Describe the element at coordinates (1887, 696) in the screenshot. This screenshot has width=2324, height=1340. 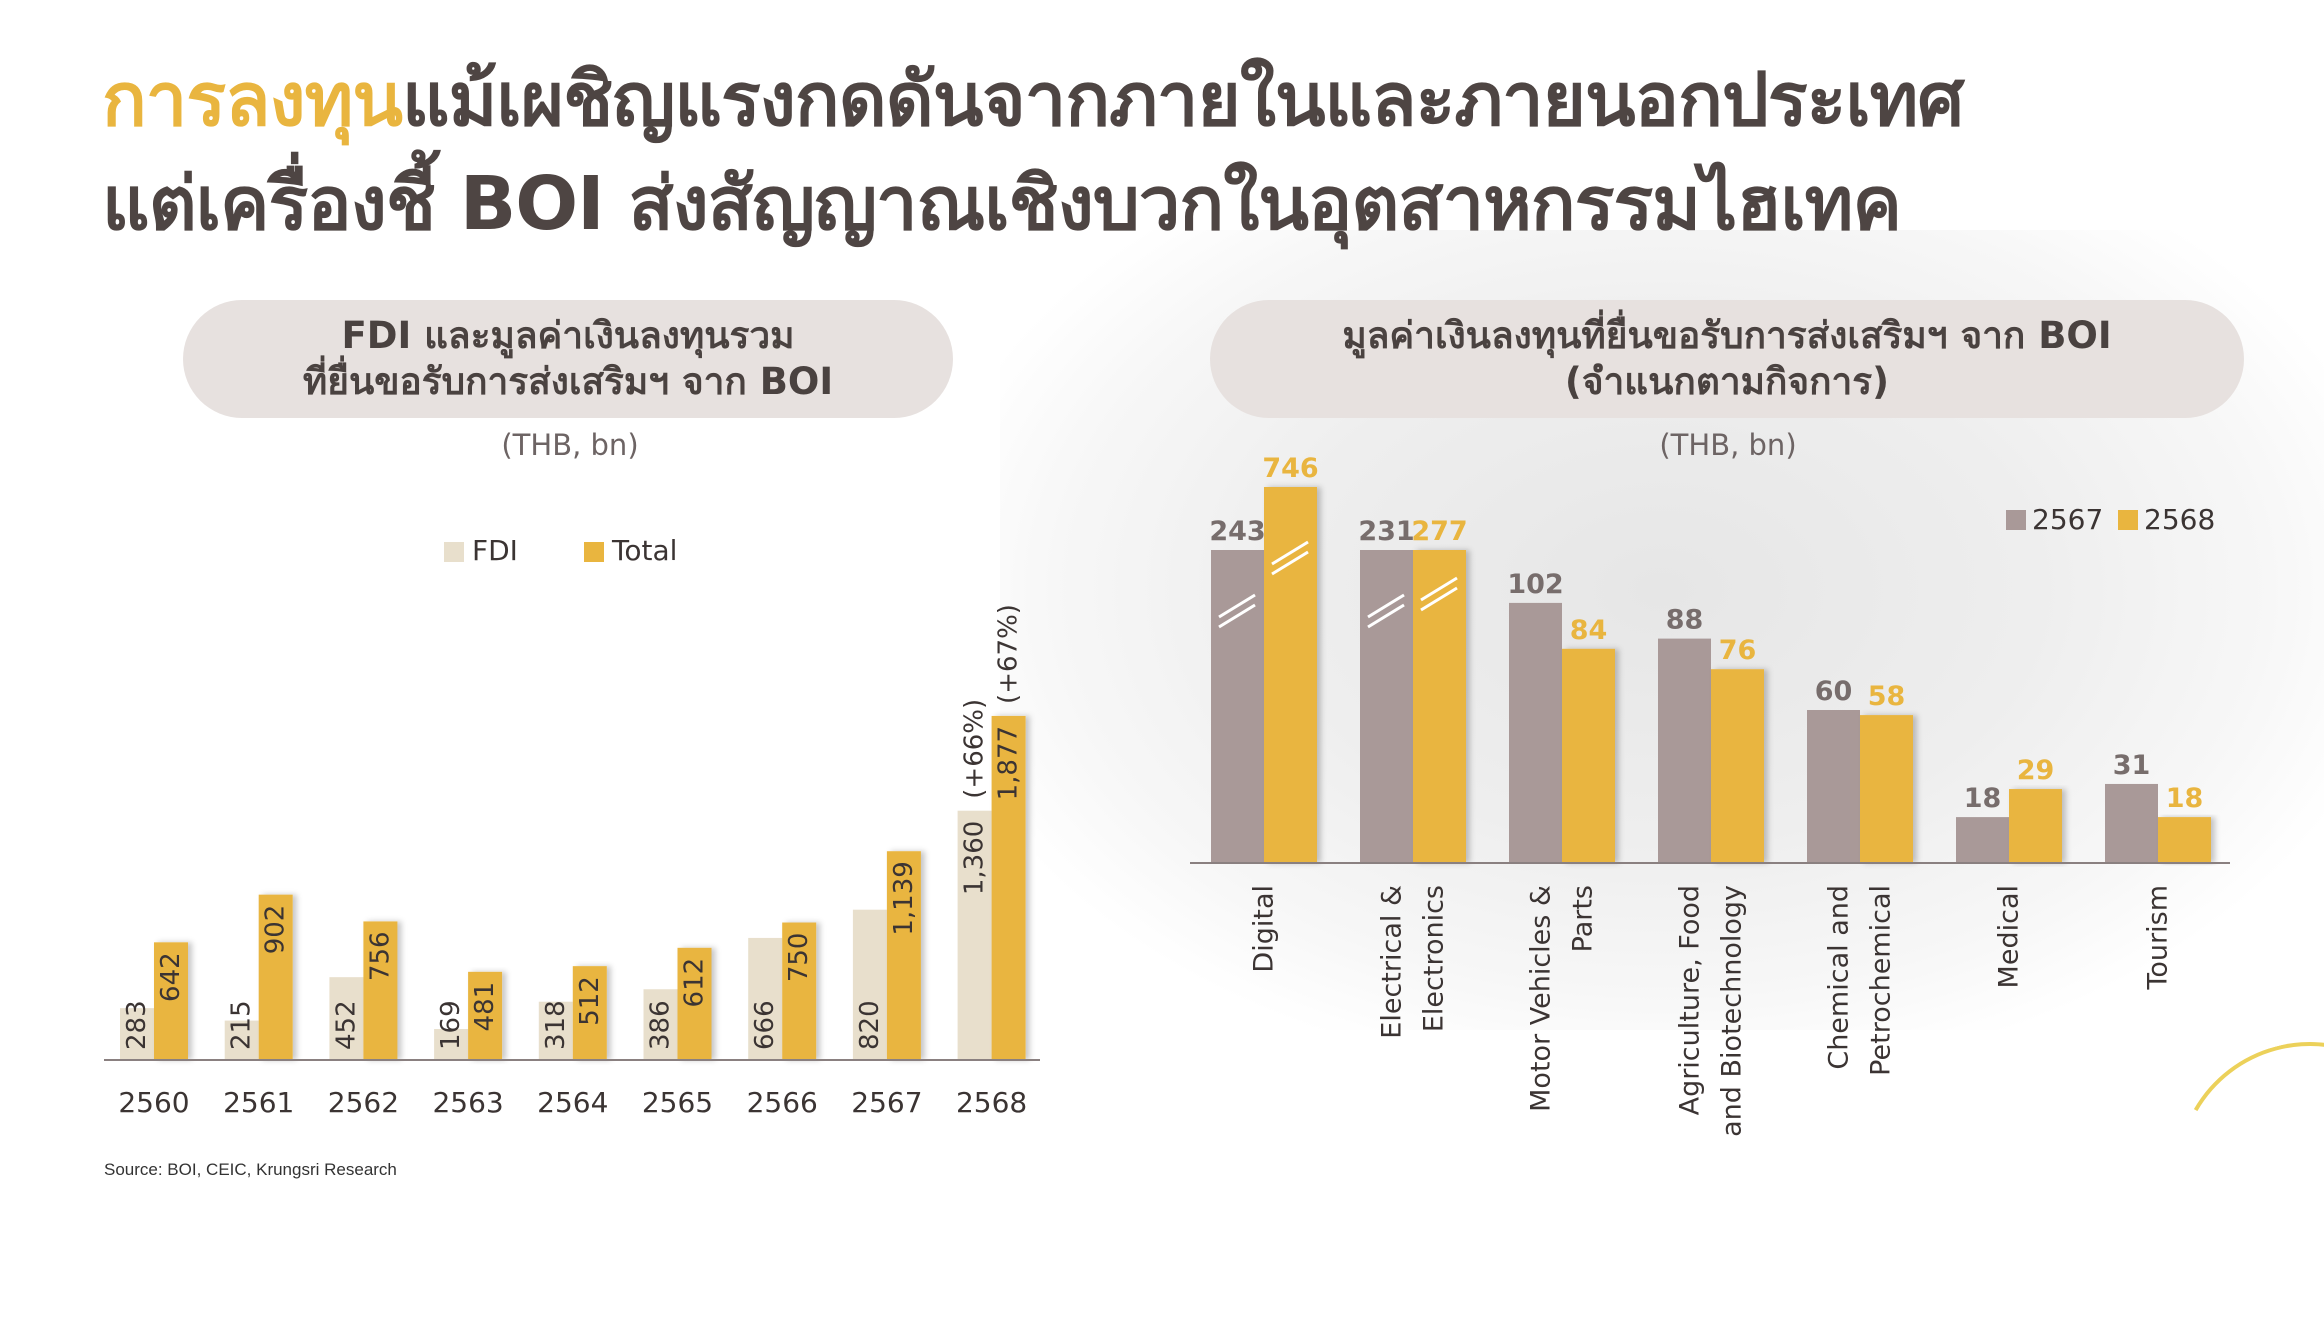
I see `value-2568-chemical-and-petrochemical: 58` at that location.